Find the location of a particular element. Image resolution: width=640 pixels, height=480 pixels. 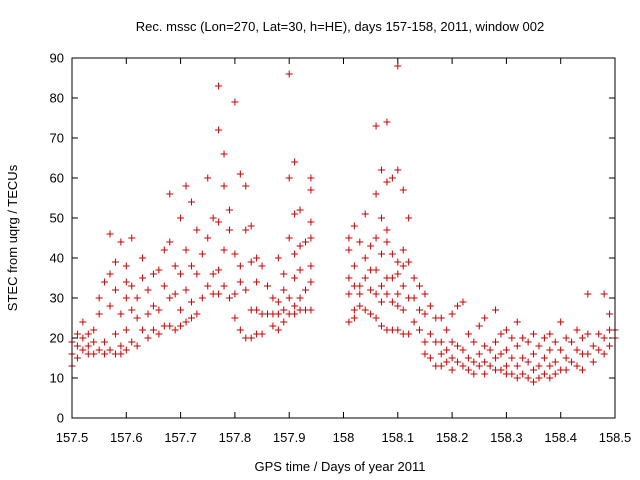

x-tick-label: 158.3 is located at coordinates (506, 437).